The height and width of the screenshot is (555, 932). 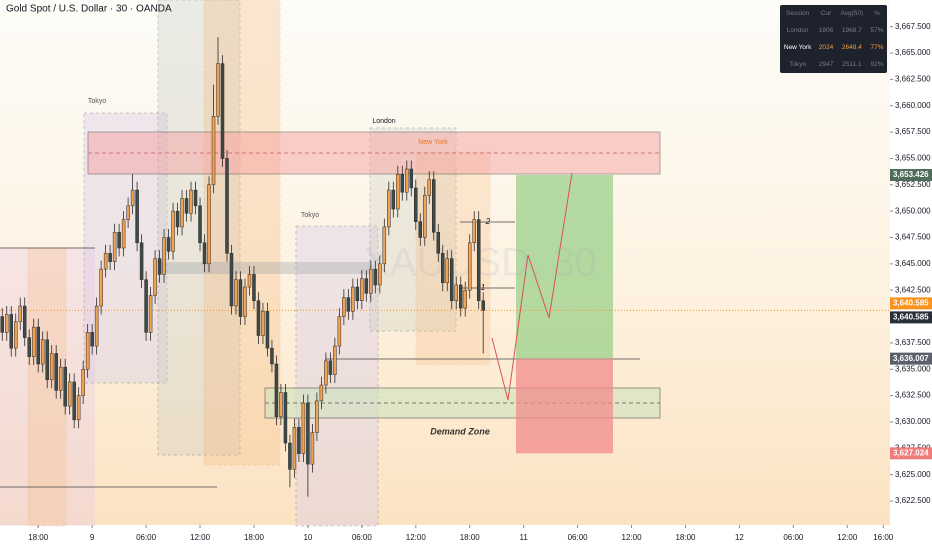 What do you see at coordinates (826, 30) in the screenshot?
I see `table-cell: 1806` at bounding box center [826, 30].